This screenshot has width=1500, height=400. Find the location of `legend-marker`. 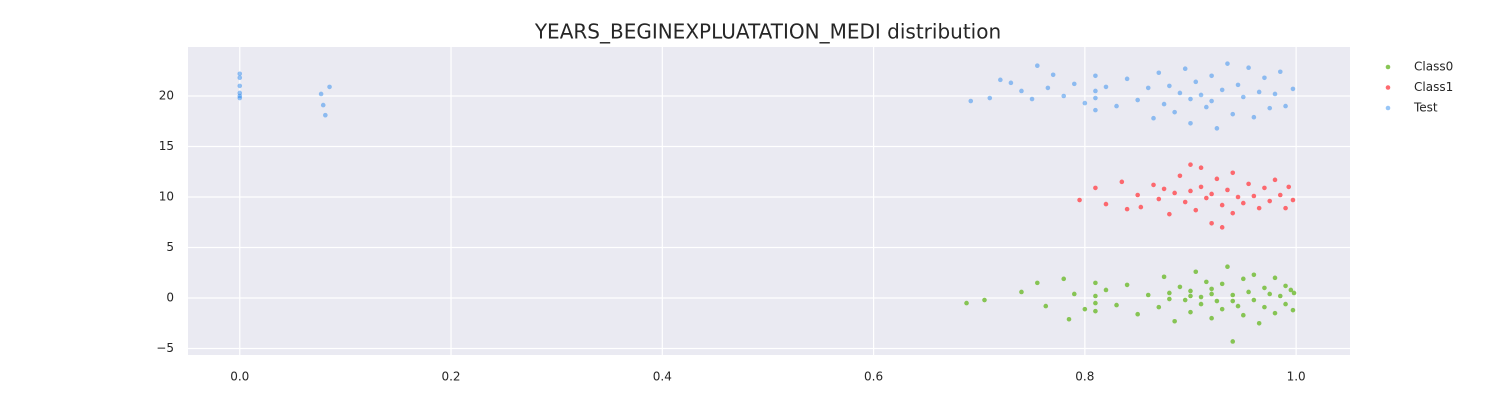

legend-marker is located at coordinates (1388, 108).